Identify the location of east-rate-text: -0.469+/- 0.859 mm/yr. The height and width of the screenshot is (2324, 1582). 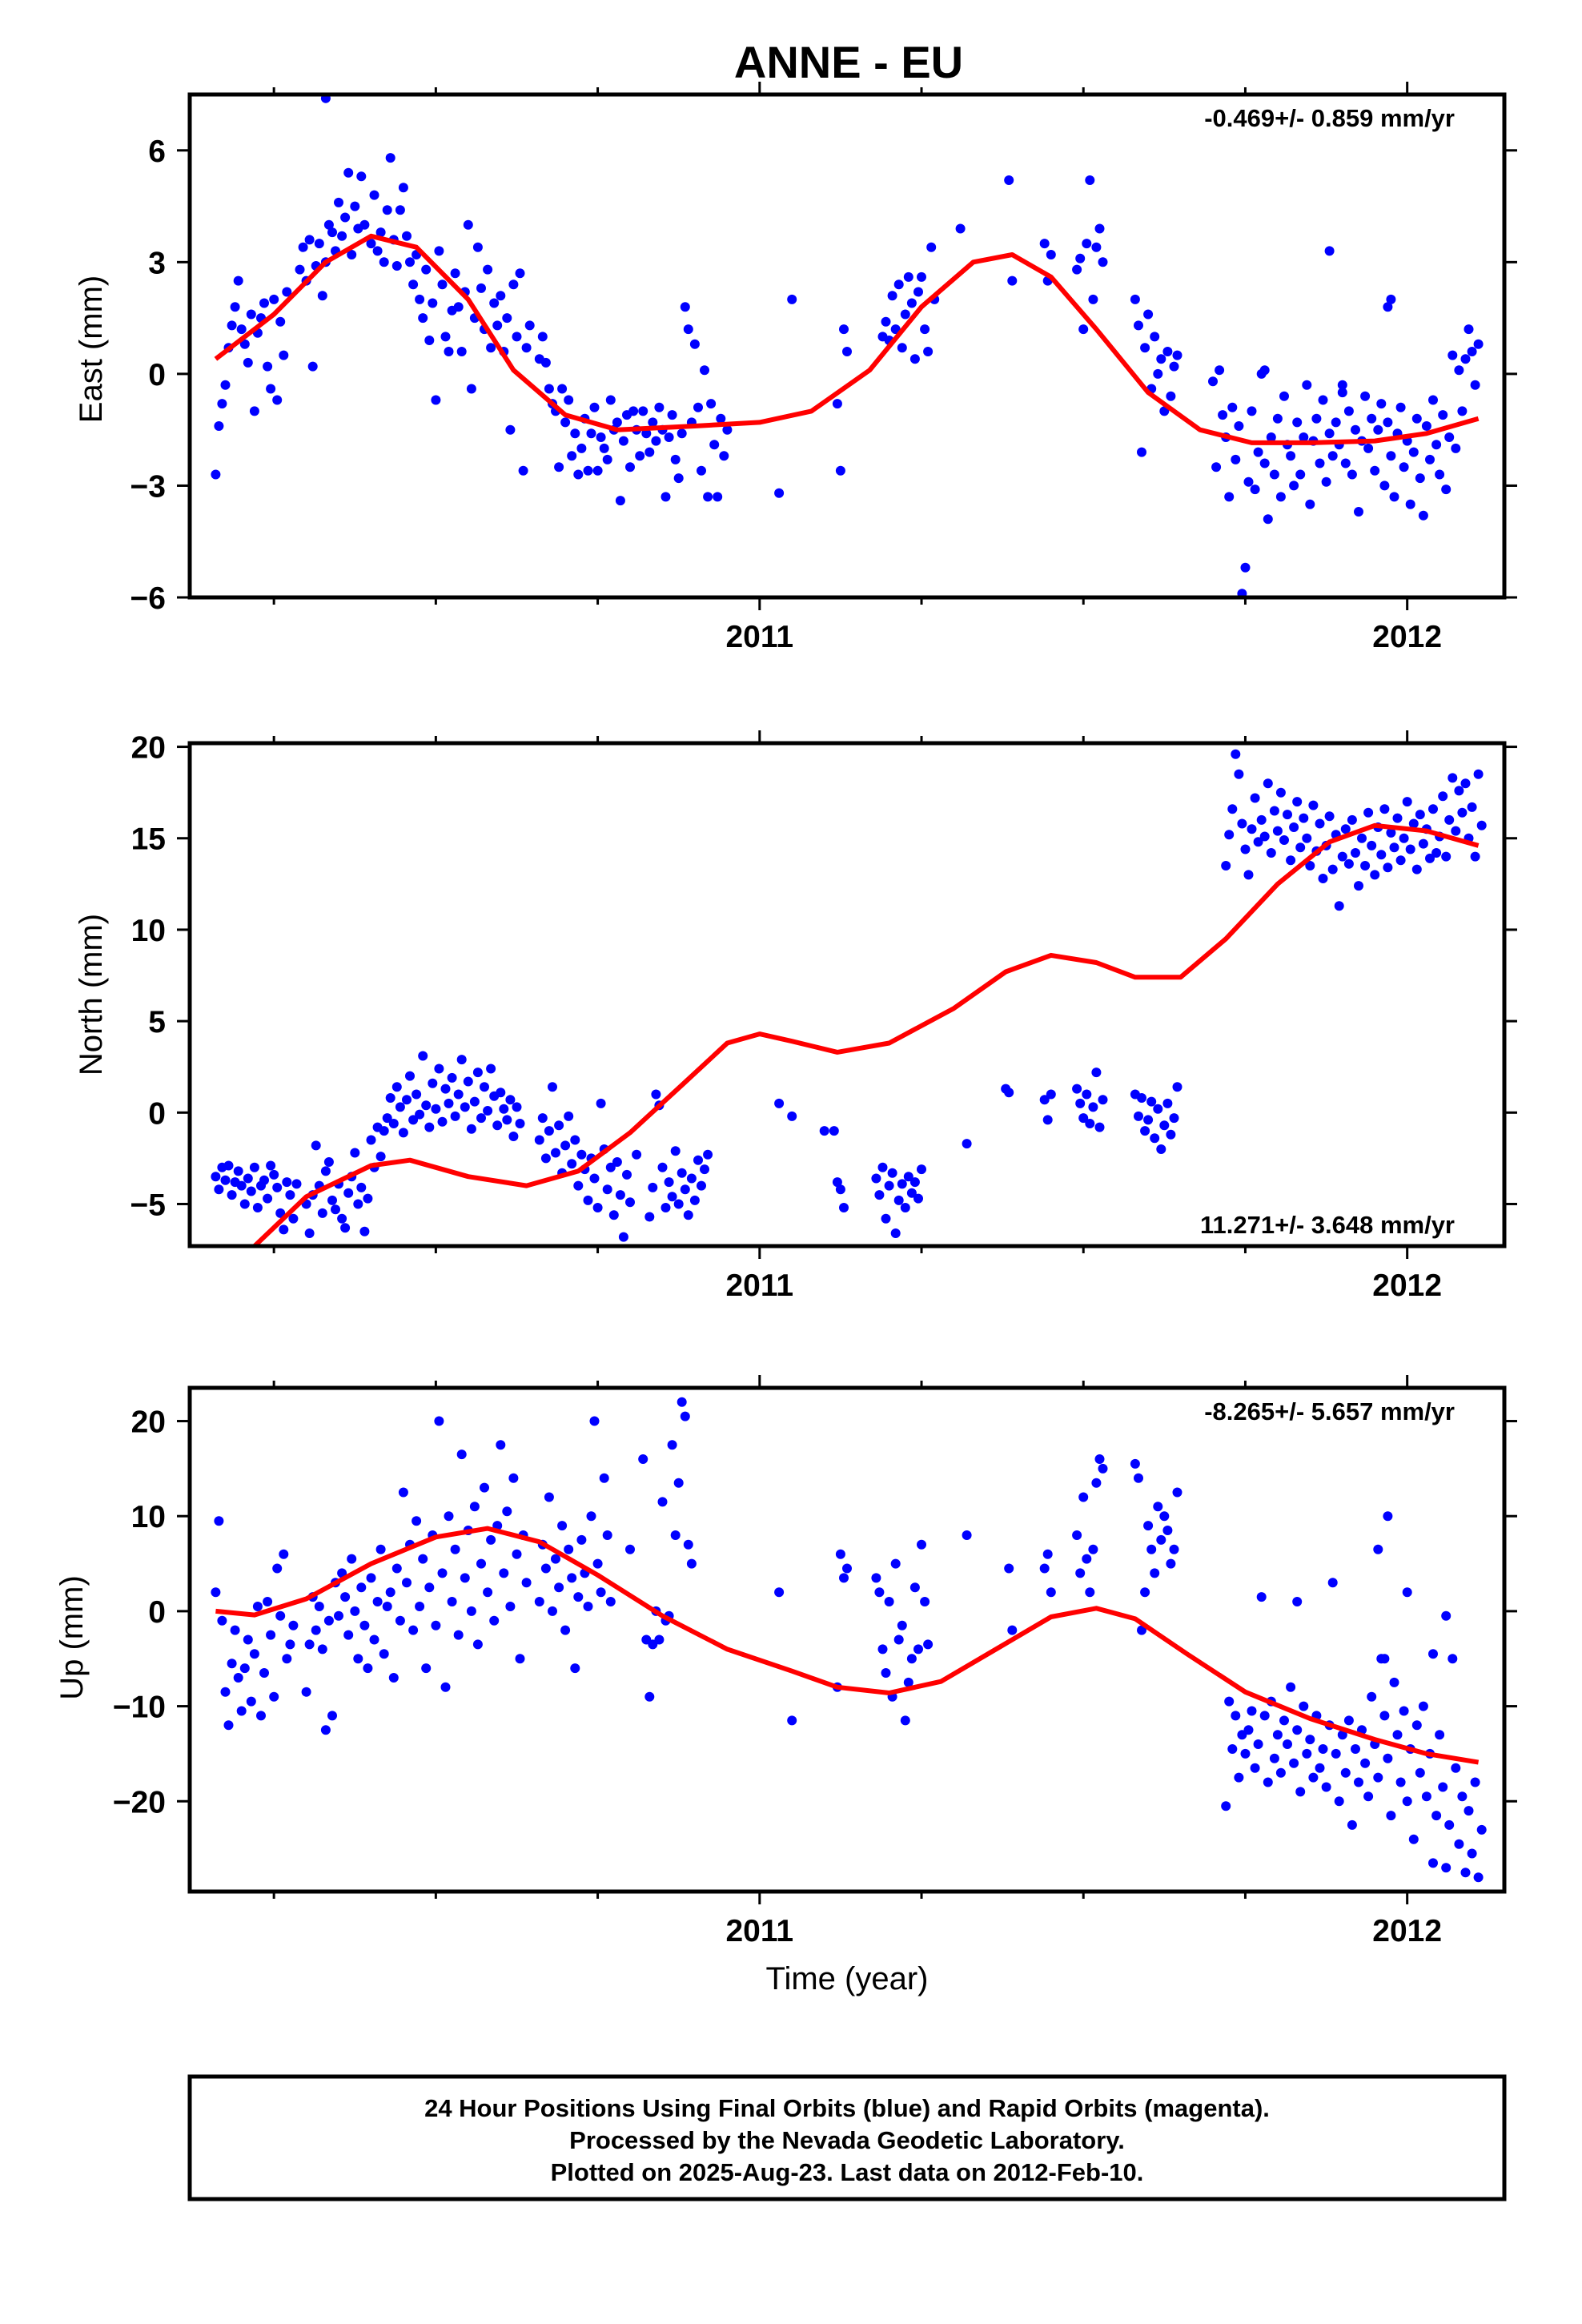
(1329, 118).